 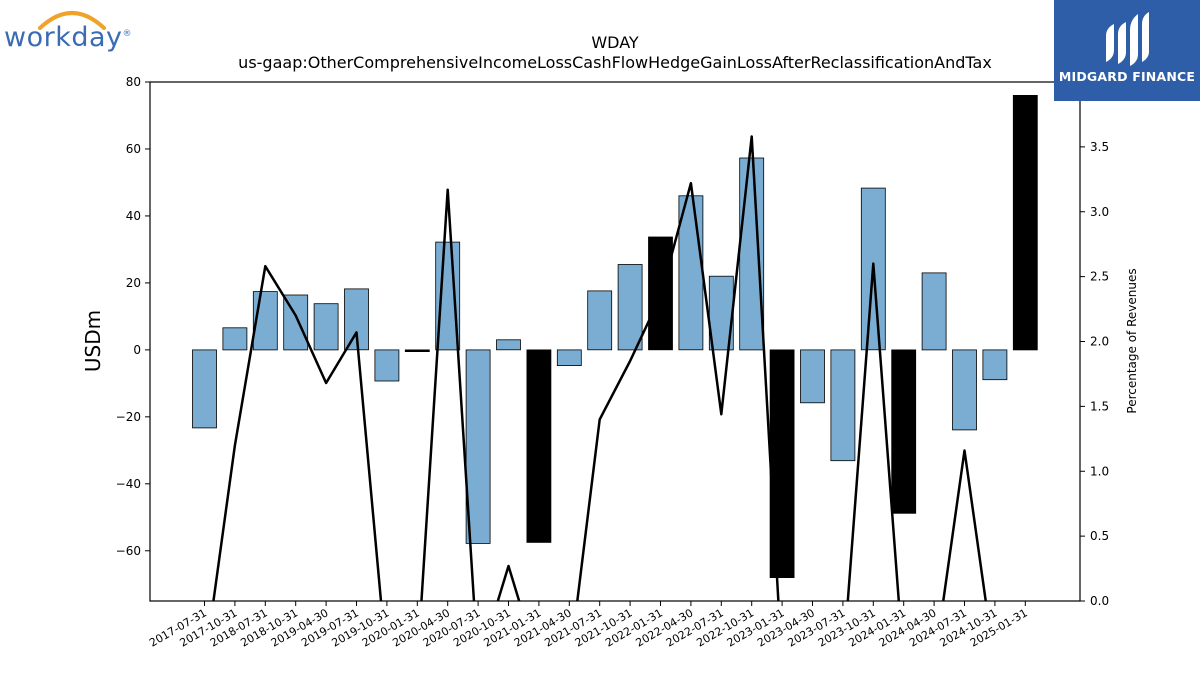 I want to click on y-tick-label: −60, so click(x=128, y=551).